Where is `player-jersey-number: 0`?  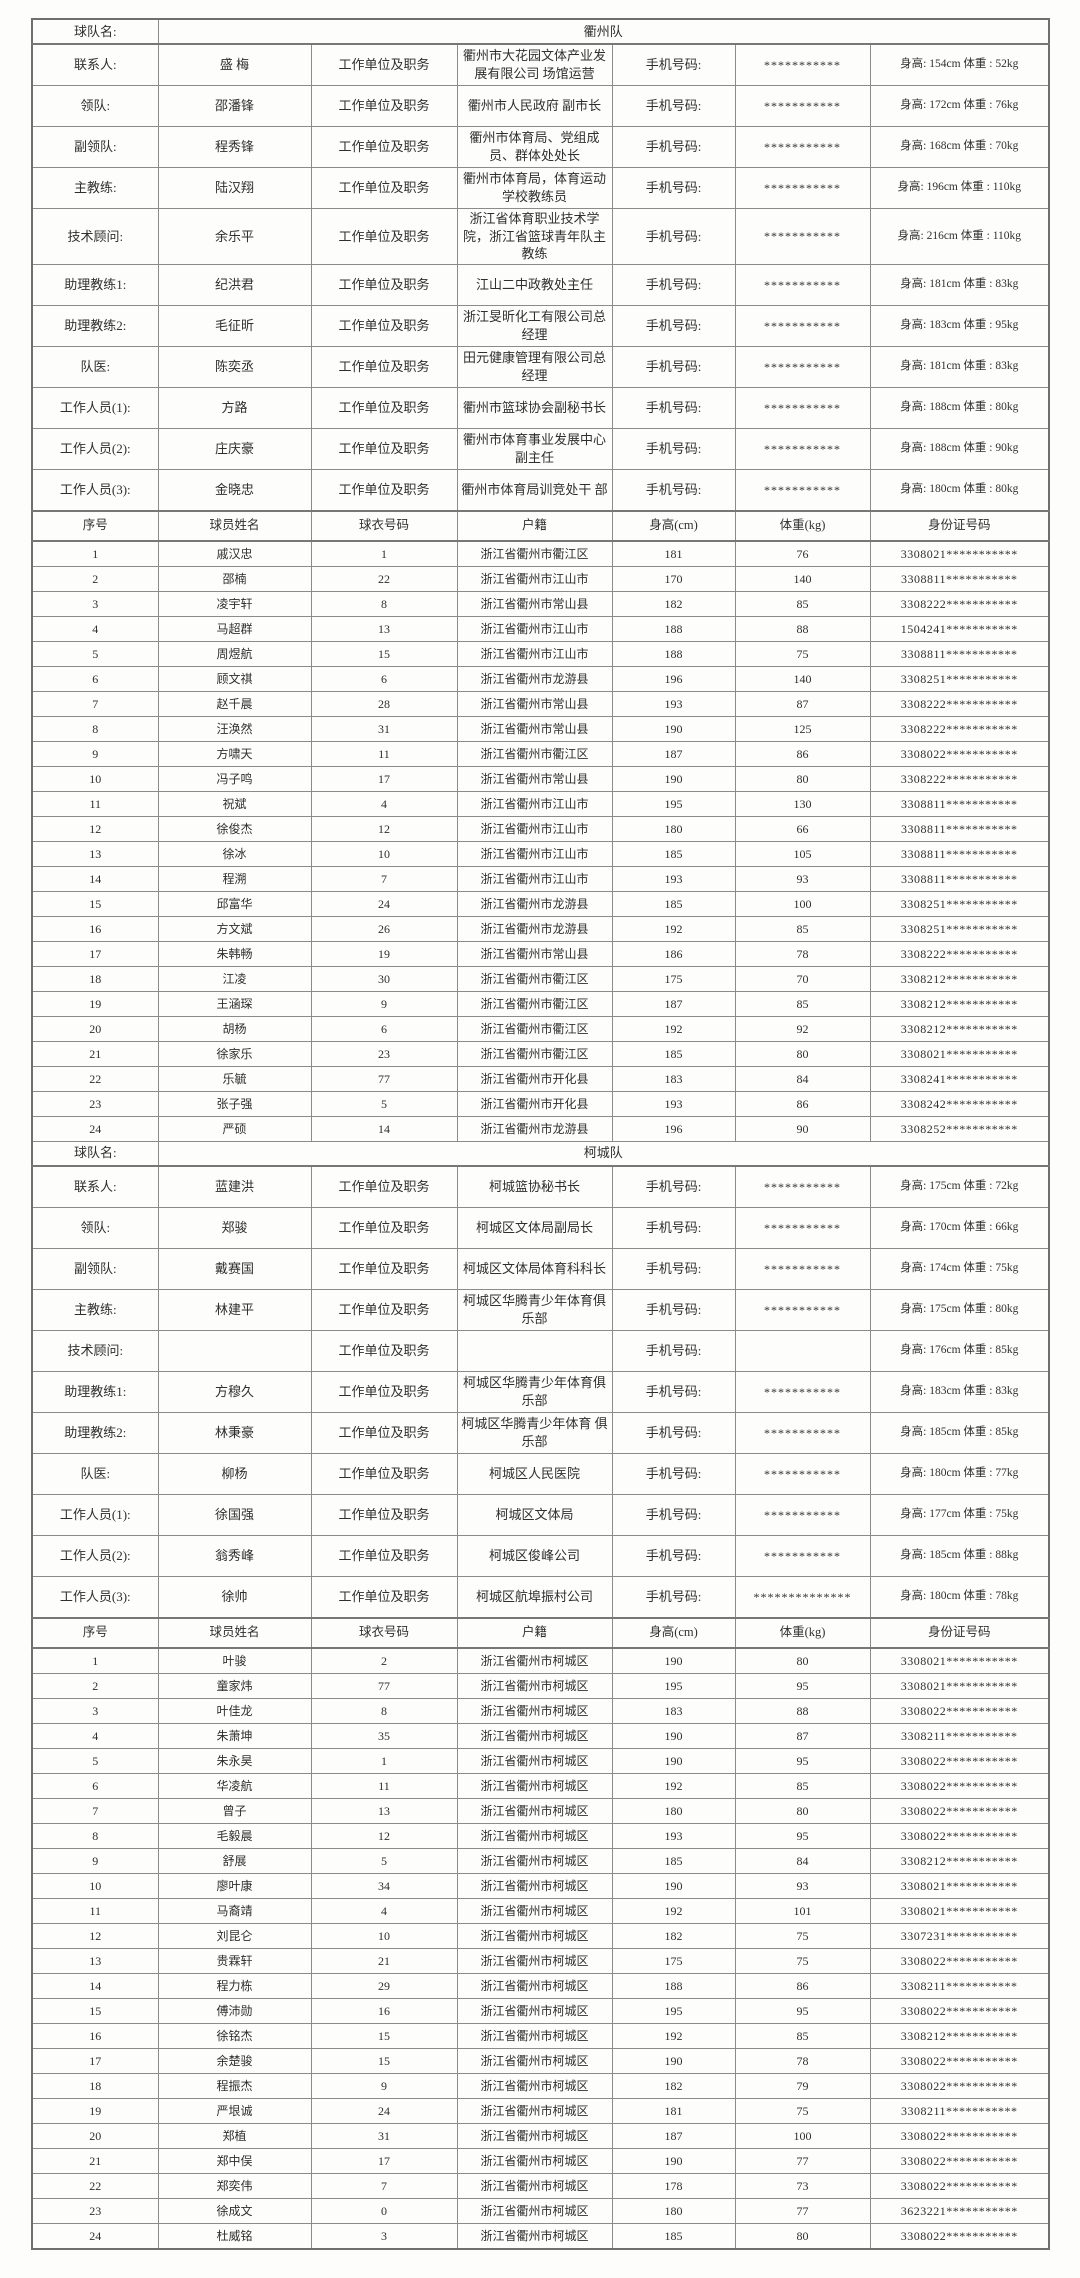
player-jersey-number: 0 is located at coordinates (384, 2210).